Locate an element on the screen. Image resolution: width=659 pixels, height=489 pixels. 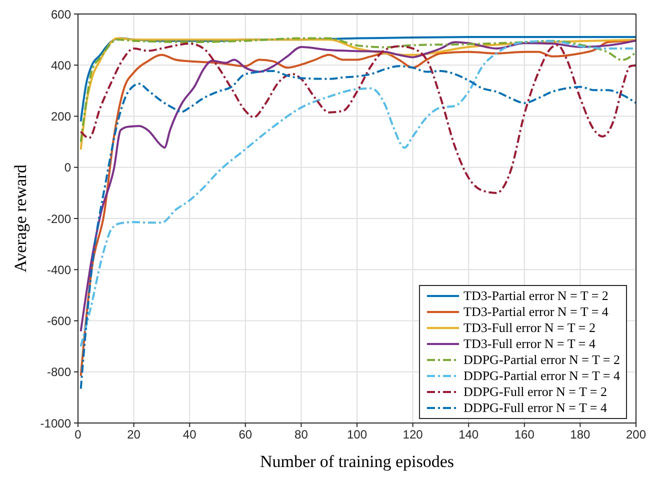
legend-label: DDPG-Full error N = T = 4 is located at coordinates (536, 408).